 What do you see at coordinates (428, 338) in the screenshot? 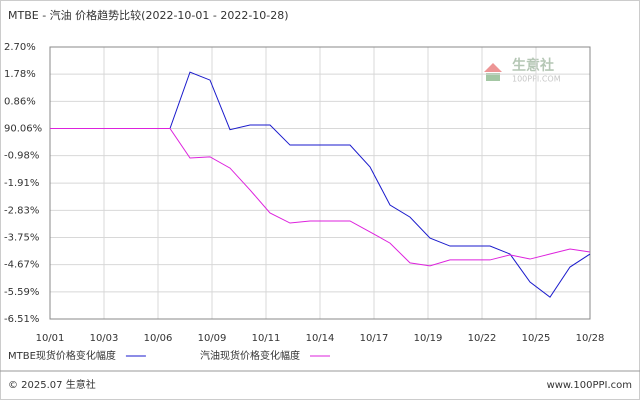
I see `x-tick-label: 10/19` at bounding box center [428, 338].